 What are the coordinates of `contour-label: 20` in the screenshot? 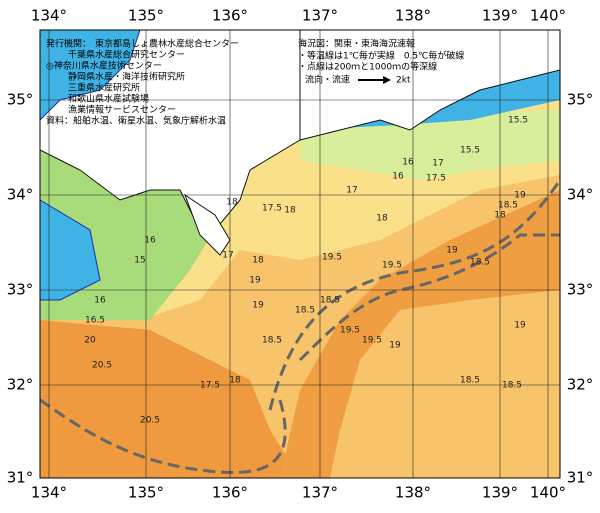 It's located at (90, 341).